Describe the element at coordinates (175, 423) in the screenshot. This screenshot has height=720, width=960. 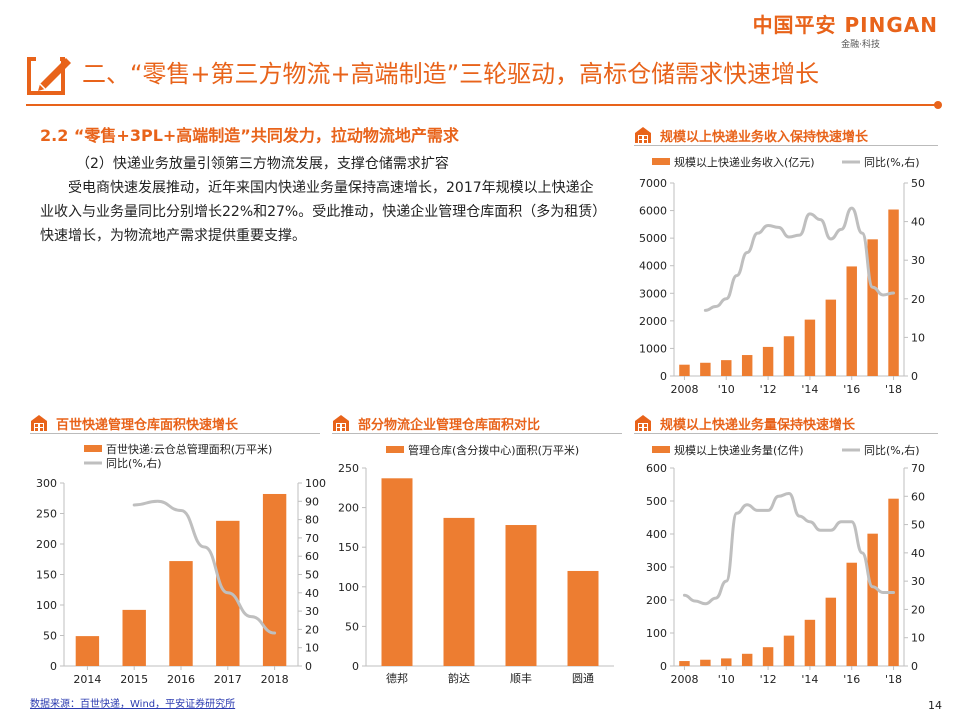
I see `chart-header-best: 百世快递管理仓库面积快速增长` at that location.